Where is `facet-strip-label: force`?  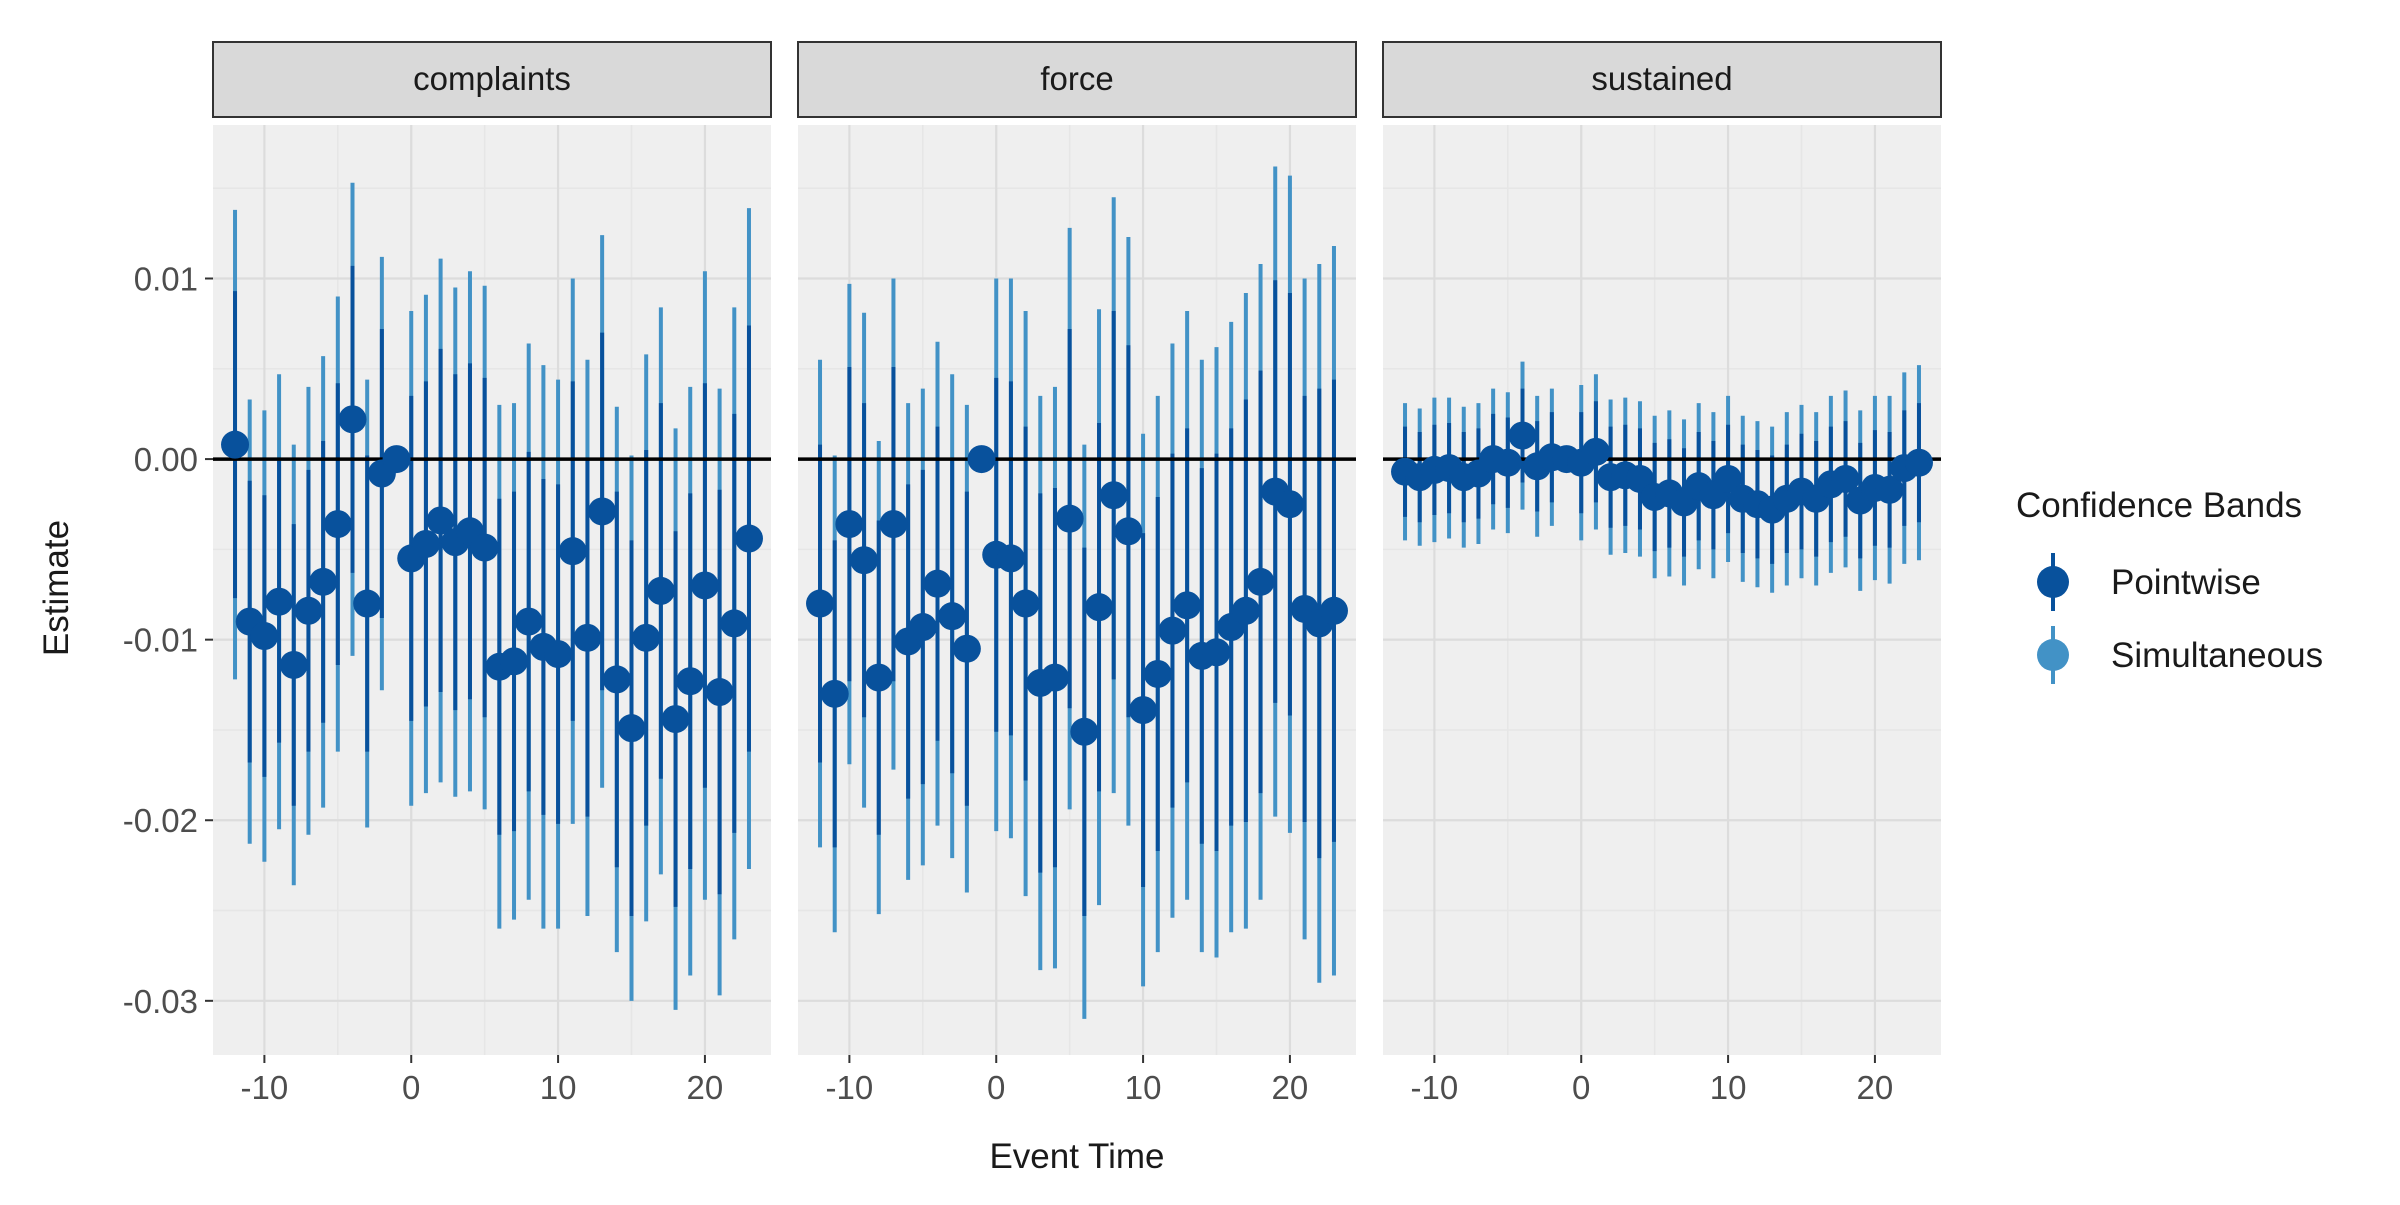 facet-strip-label: force is located at coordinates (1076, 78).